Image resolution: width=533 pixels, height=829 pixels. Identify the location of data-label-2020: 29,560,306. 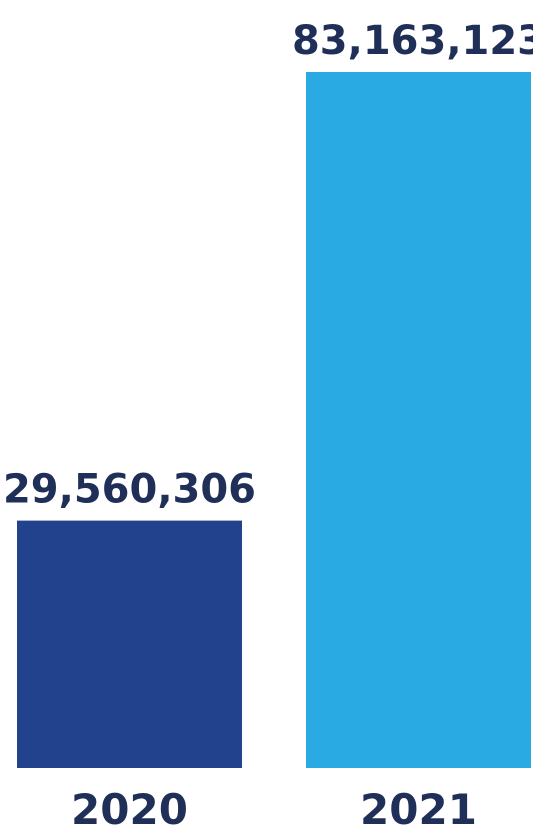
(129, 490).